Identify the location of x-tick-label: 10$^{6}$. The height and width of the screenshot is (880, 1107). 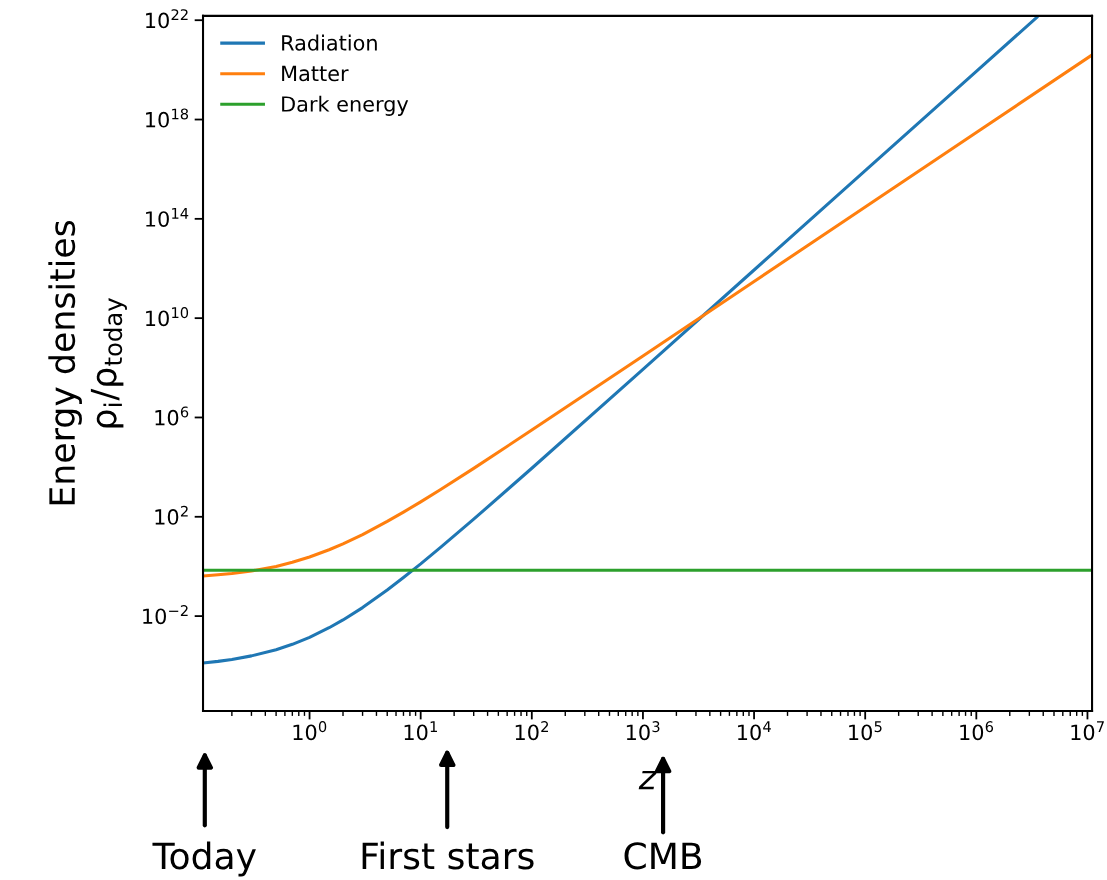
(977, 731).